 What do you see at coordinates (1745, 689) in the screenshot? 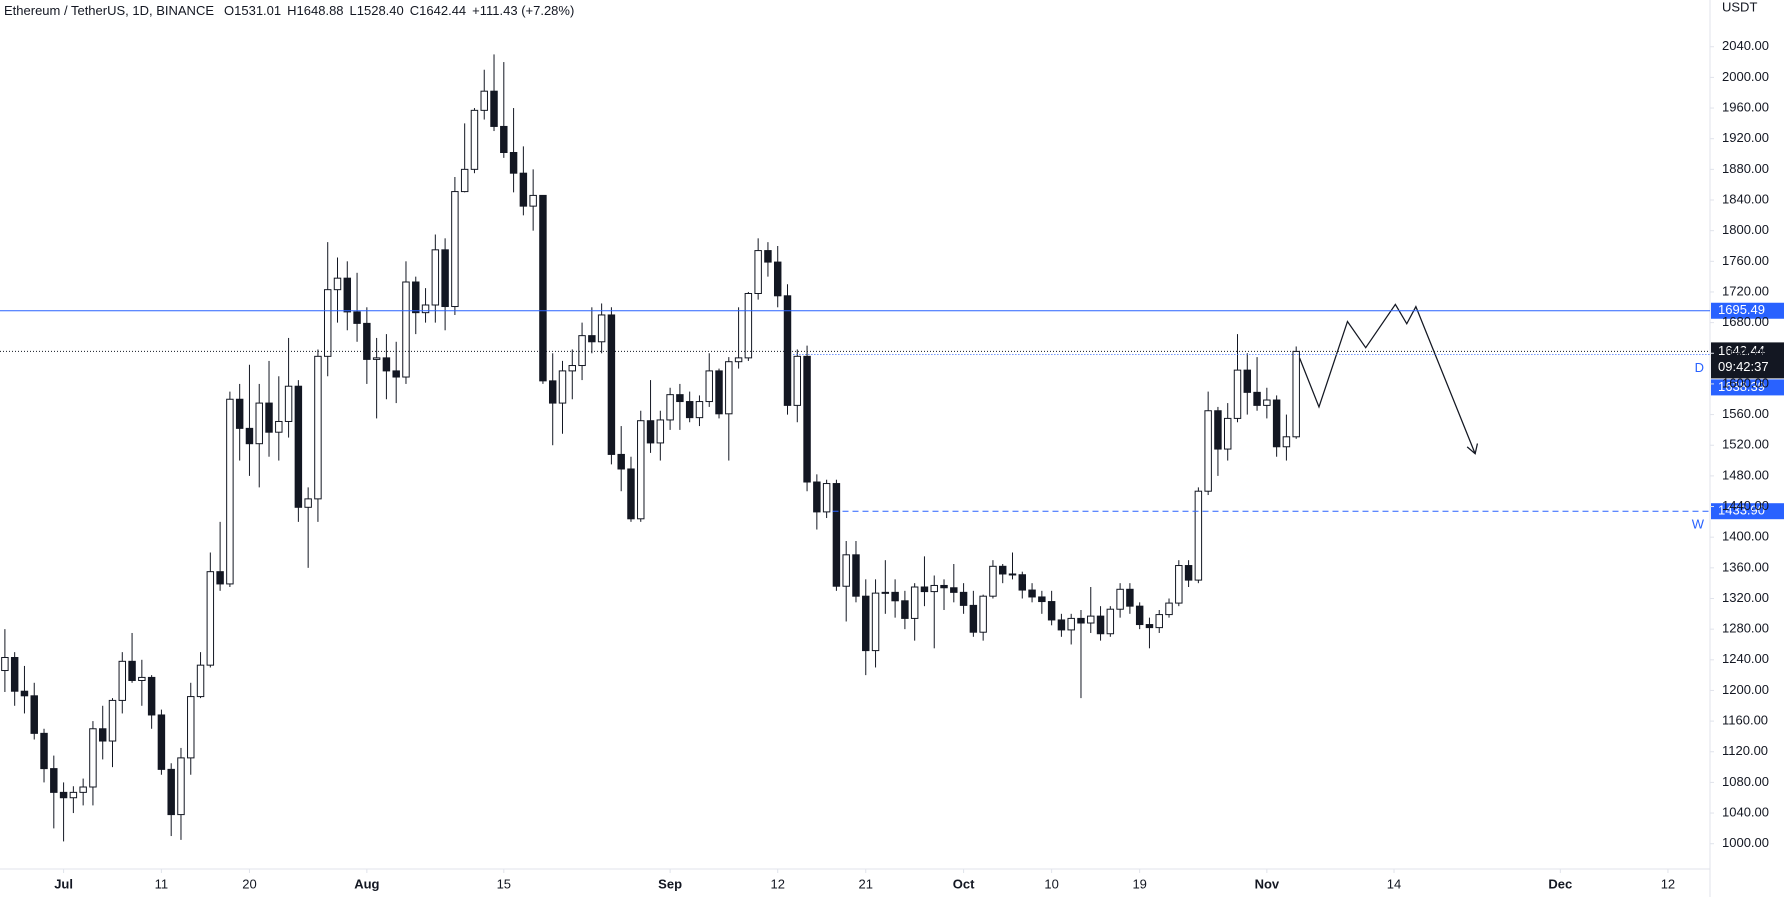
I see `y-tick-label: 1200.00` at bounding box center [1745, 689].